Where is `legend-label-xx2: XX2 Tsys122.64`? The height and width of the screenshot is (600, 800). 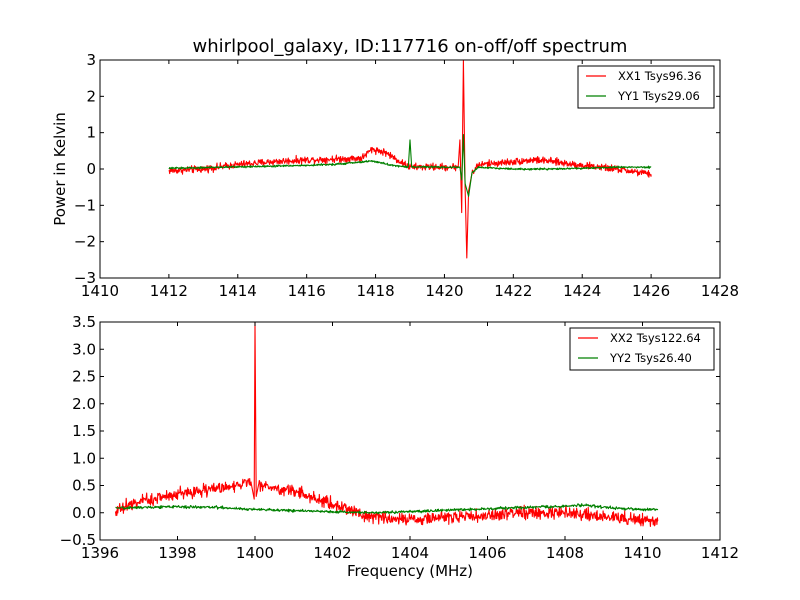
legend-label-xx2: XX2 Tsys122.64 is located at coordinates (655, 338).